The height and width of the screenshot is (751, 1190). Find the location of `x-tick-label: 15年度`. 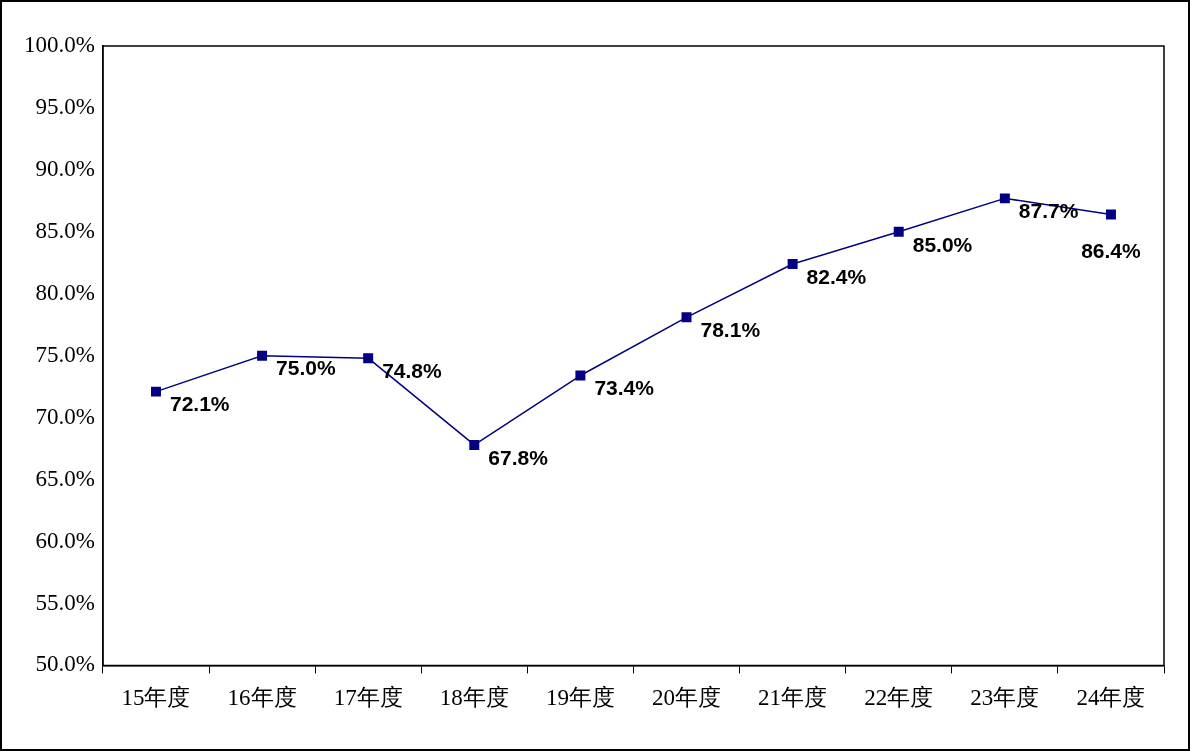

x-tick-label: 15年度 is located at coordinates (156, 698).